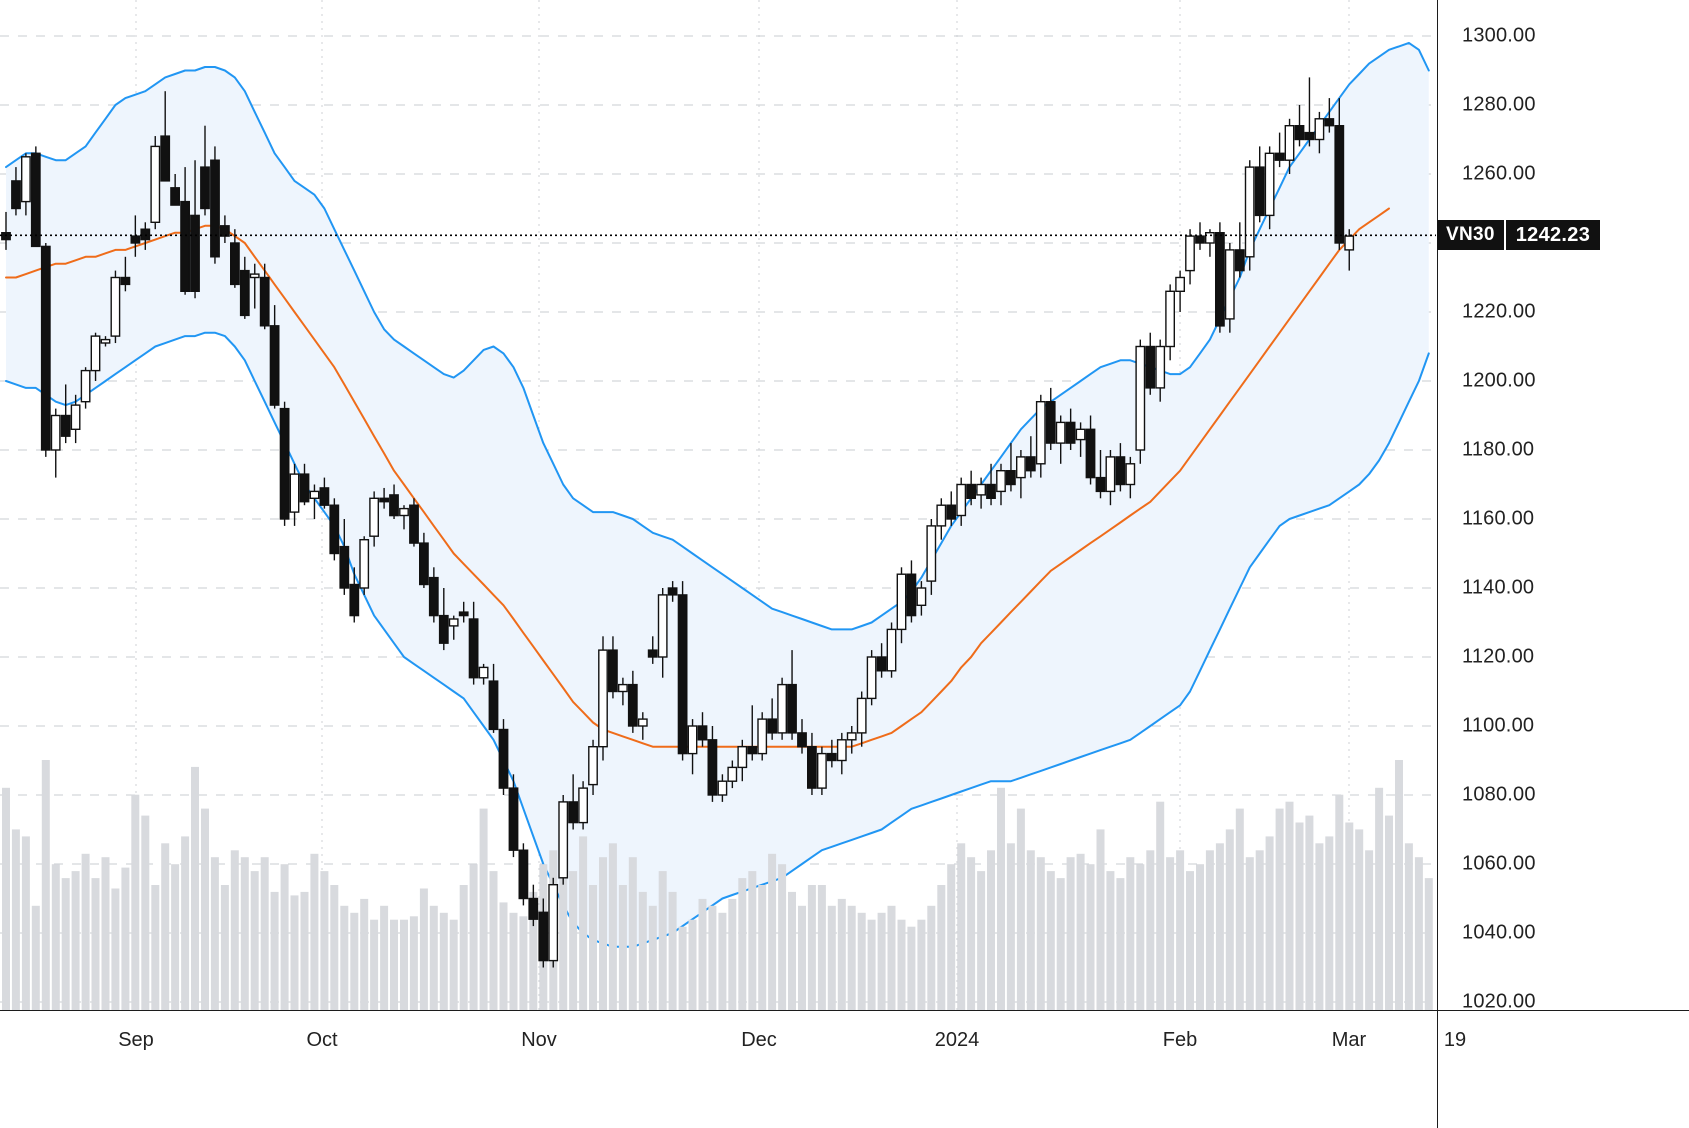 The image size is (1689, 1128). What do you see at coordinates (1499, 863) in the screenshot?
I see `price-axis-tick: 1060.00` at bounding box center [1499, 863].